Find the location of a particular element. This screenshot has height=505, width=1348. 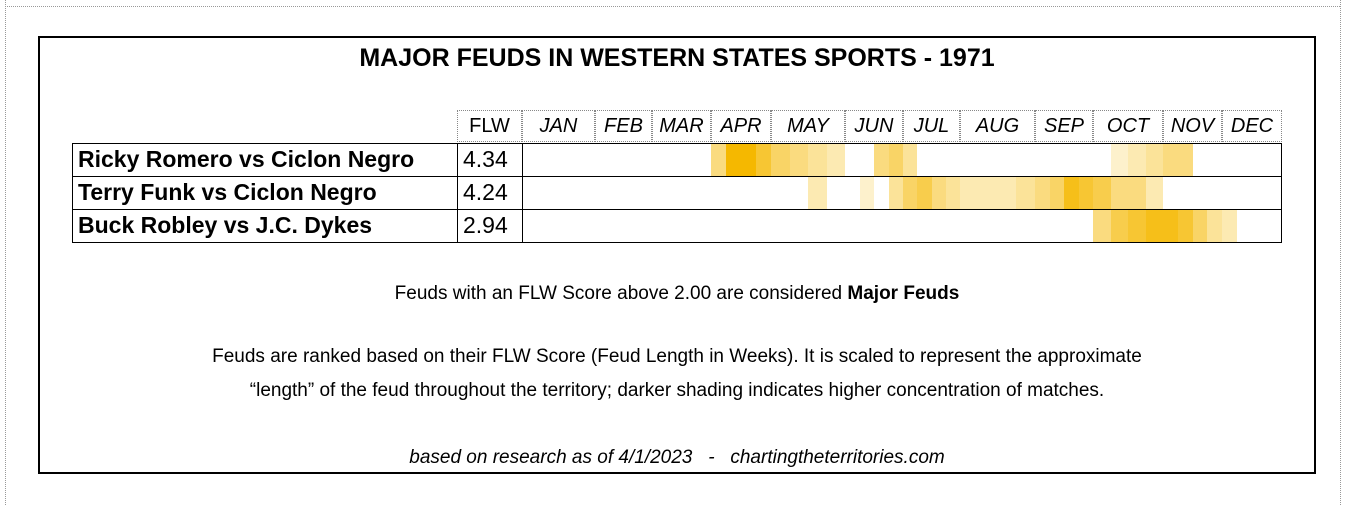

month-header: MAY is located at coordinates (808, 126).